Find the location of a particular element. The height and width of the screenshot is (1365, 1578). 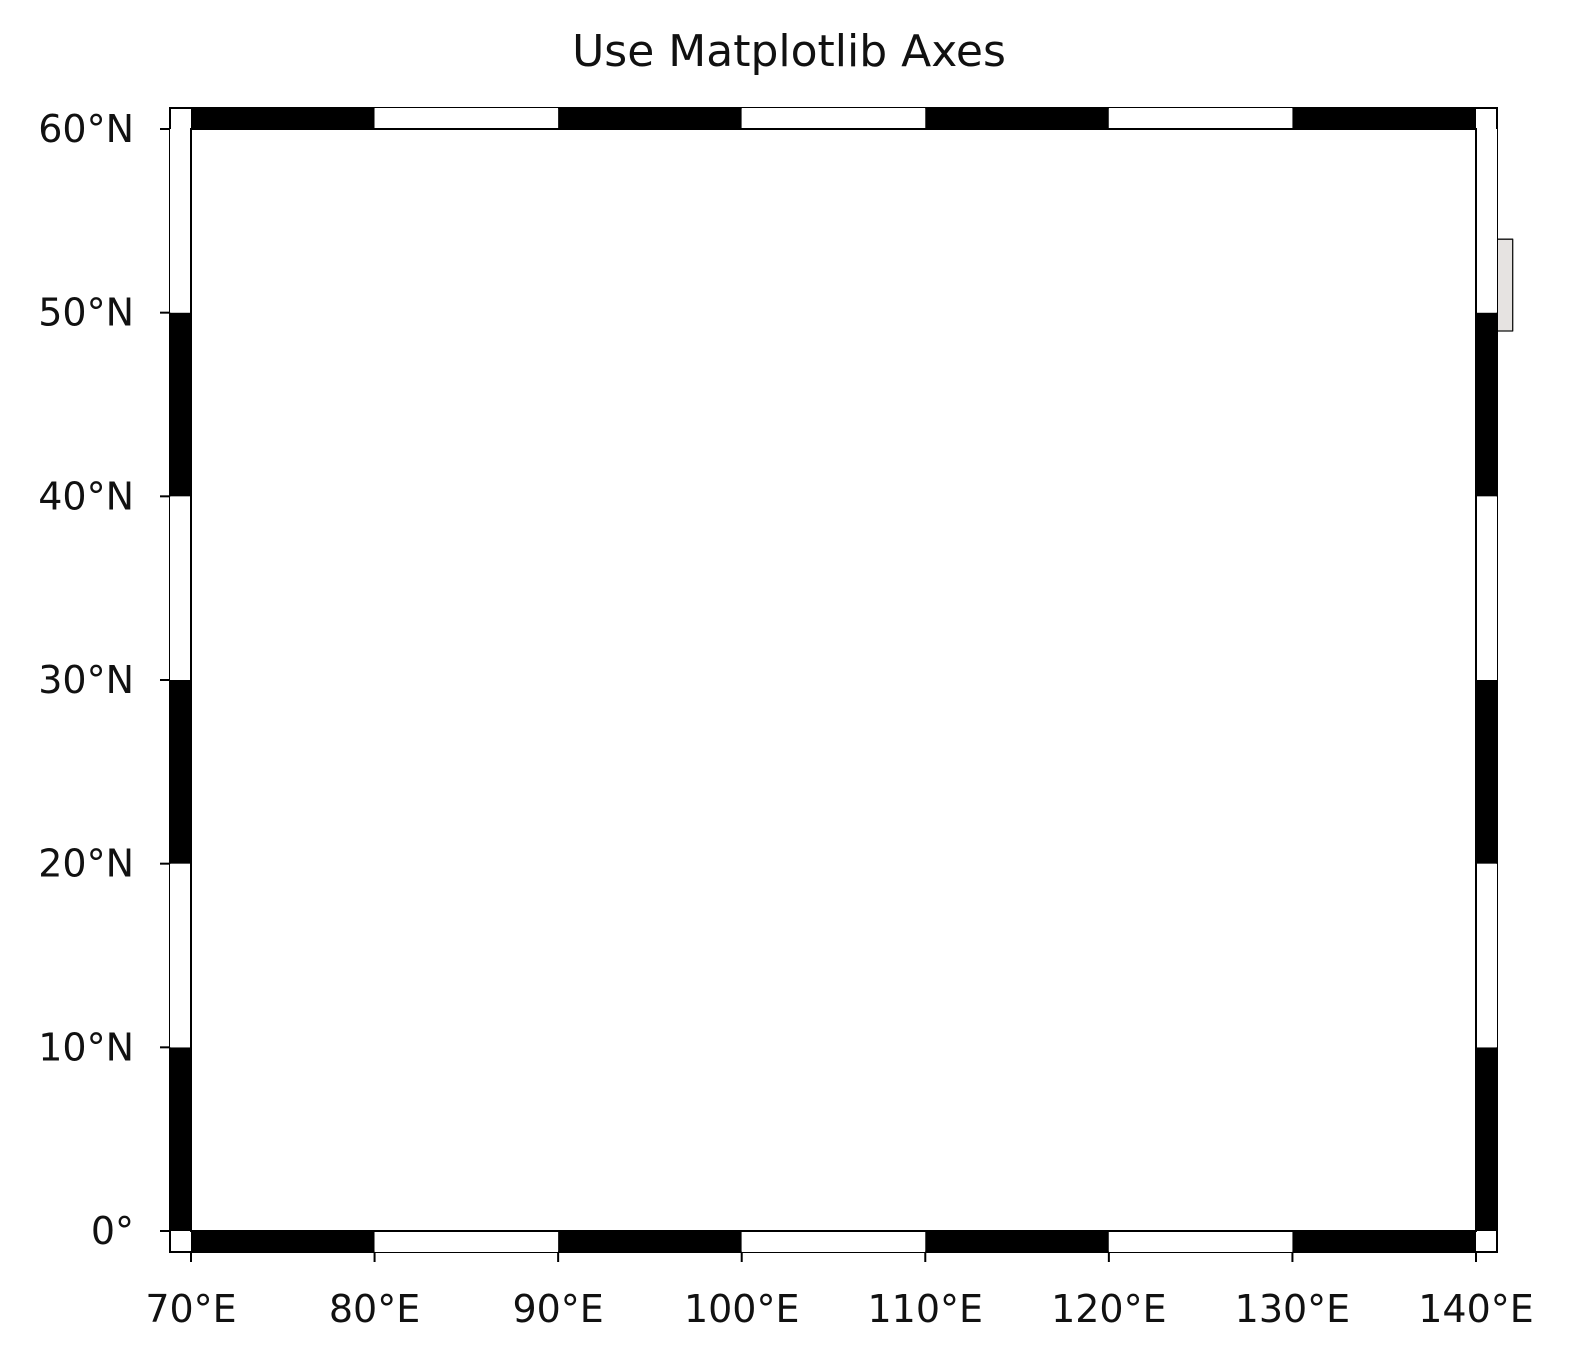

x-tick-label: 130°E is located at coordinates (1293, 1309).